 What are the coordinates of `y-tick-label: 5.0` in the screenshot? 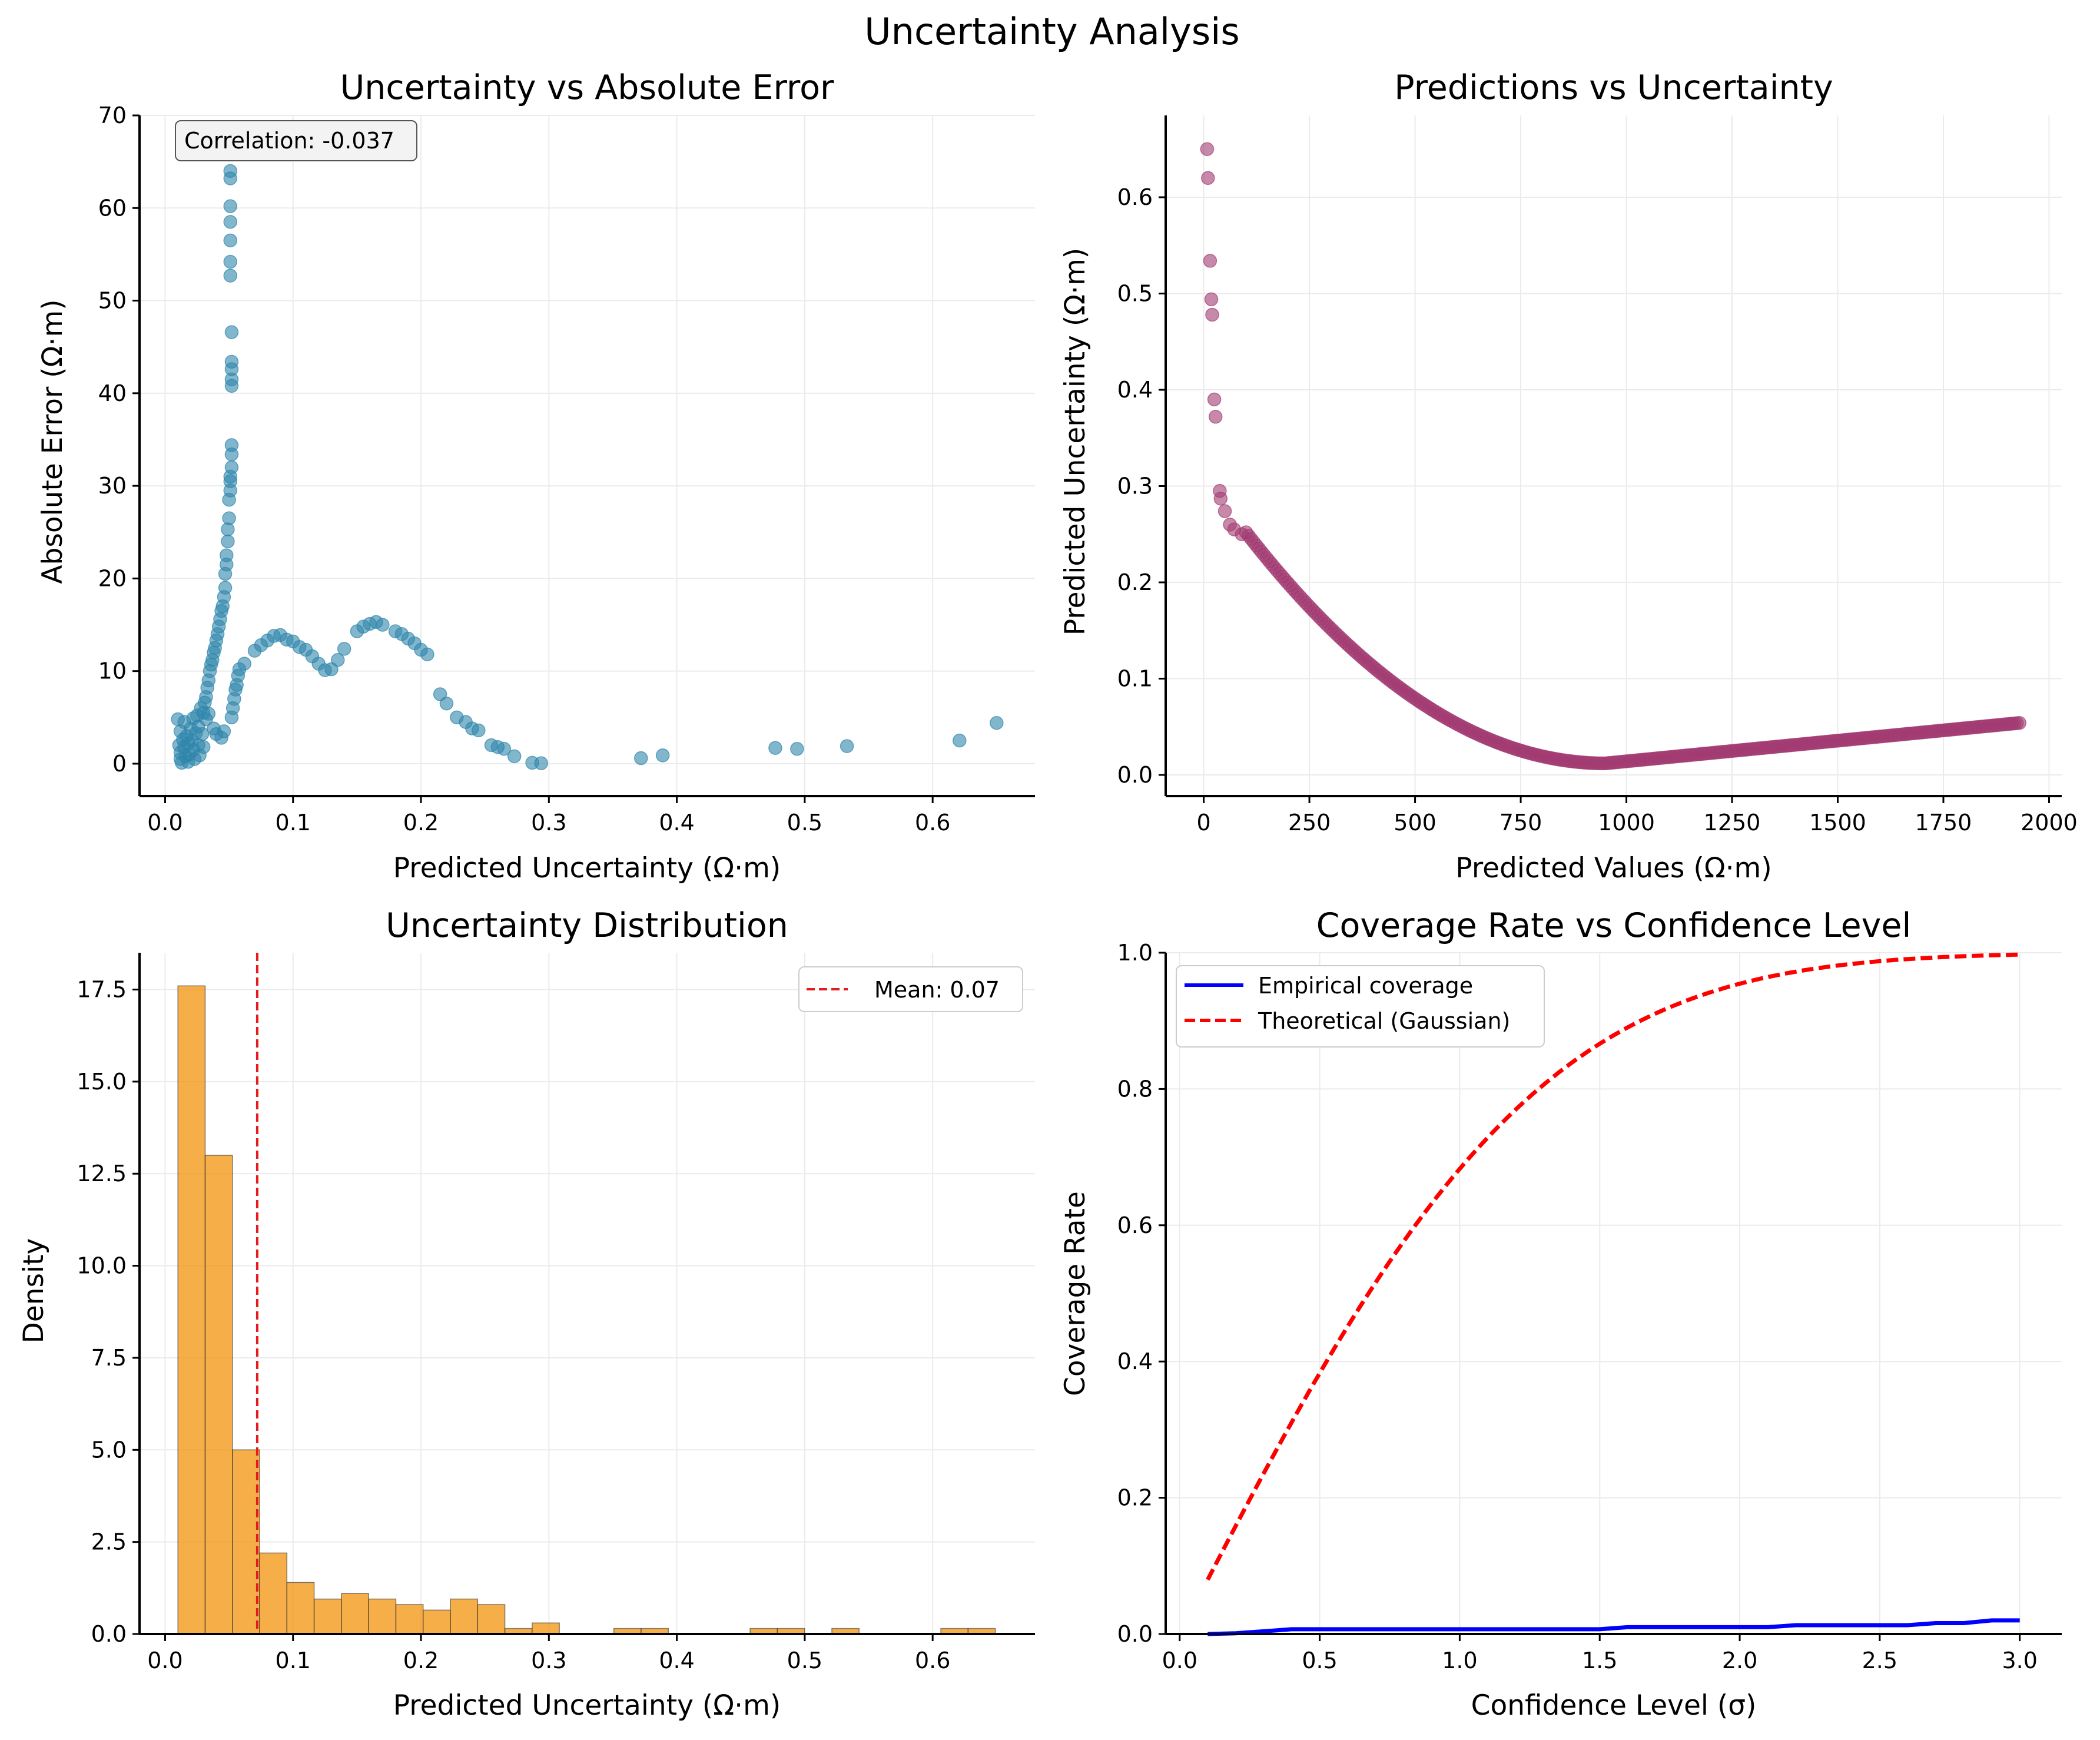 It's located at (109, 1450).